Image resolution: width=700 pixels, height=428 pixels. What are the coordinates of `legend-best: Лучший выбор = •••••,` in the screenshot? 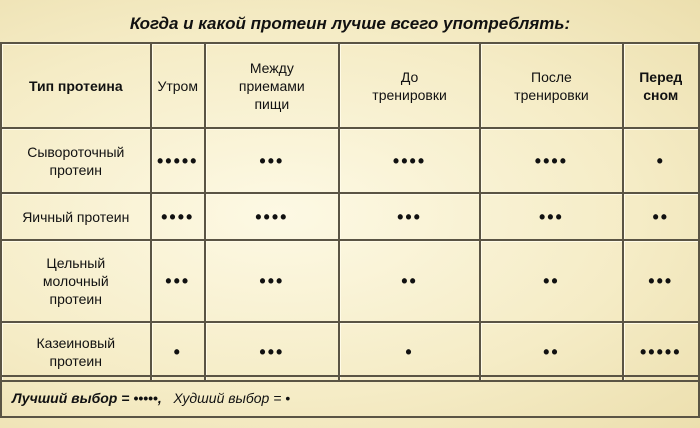 It's located at (87, 398).